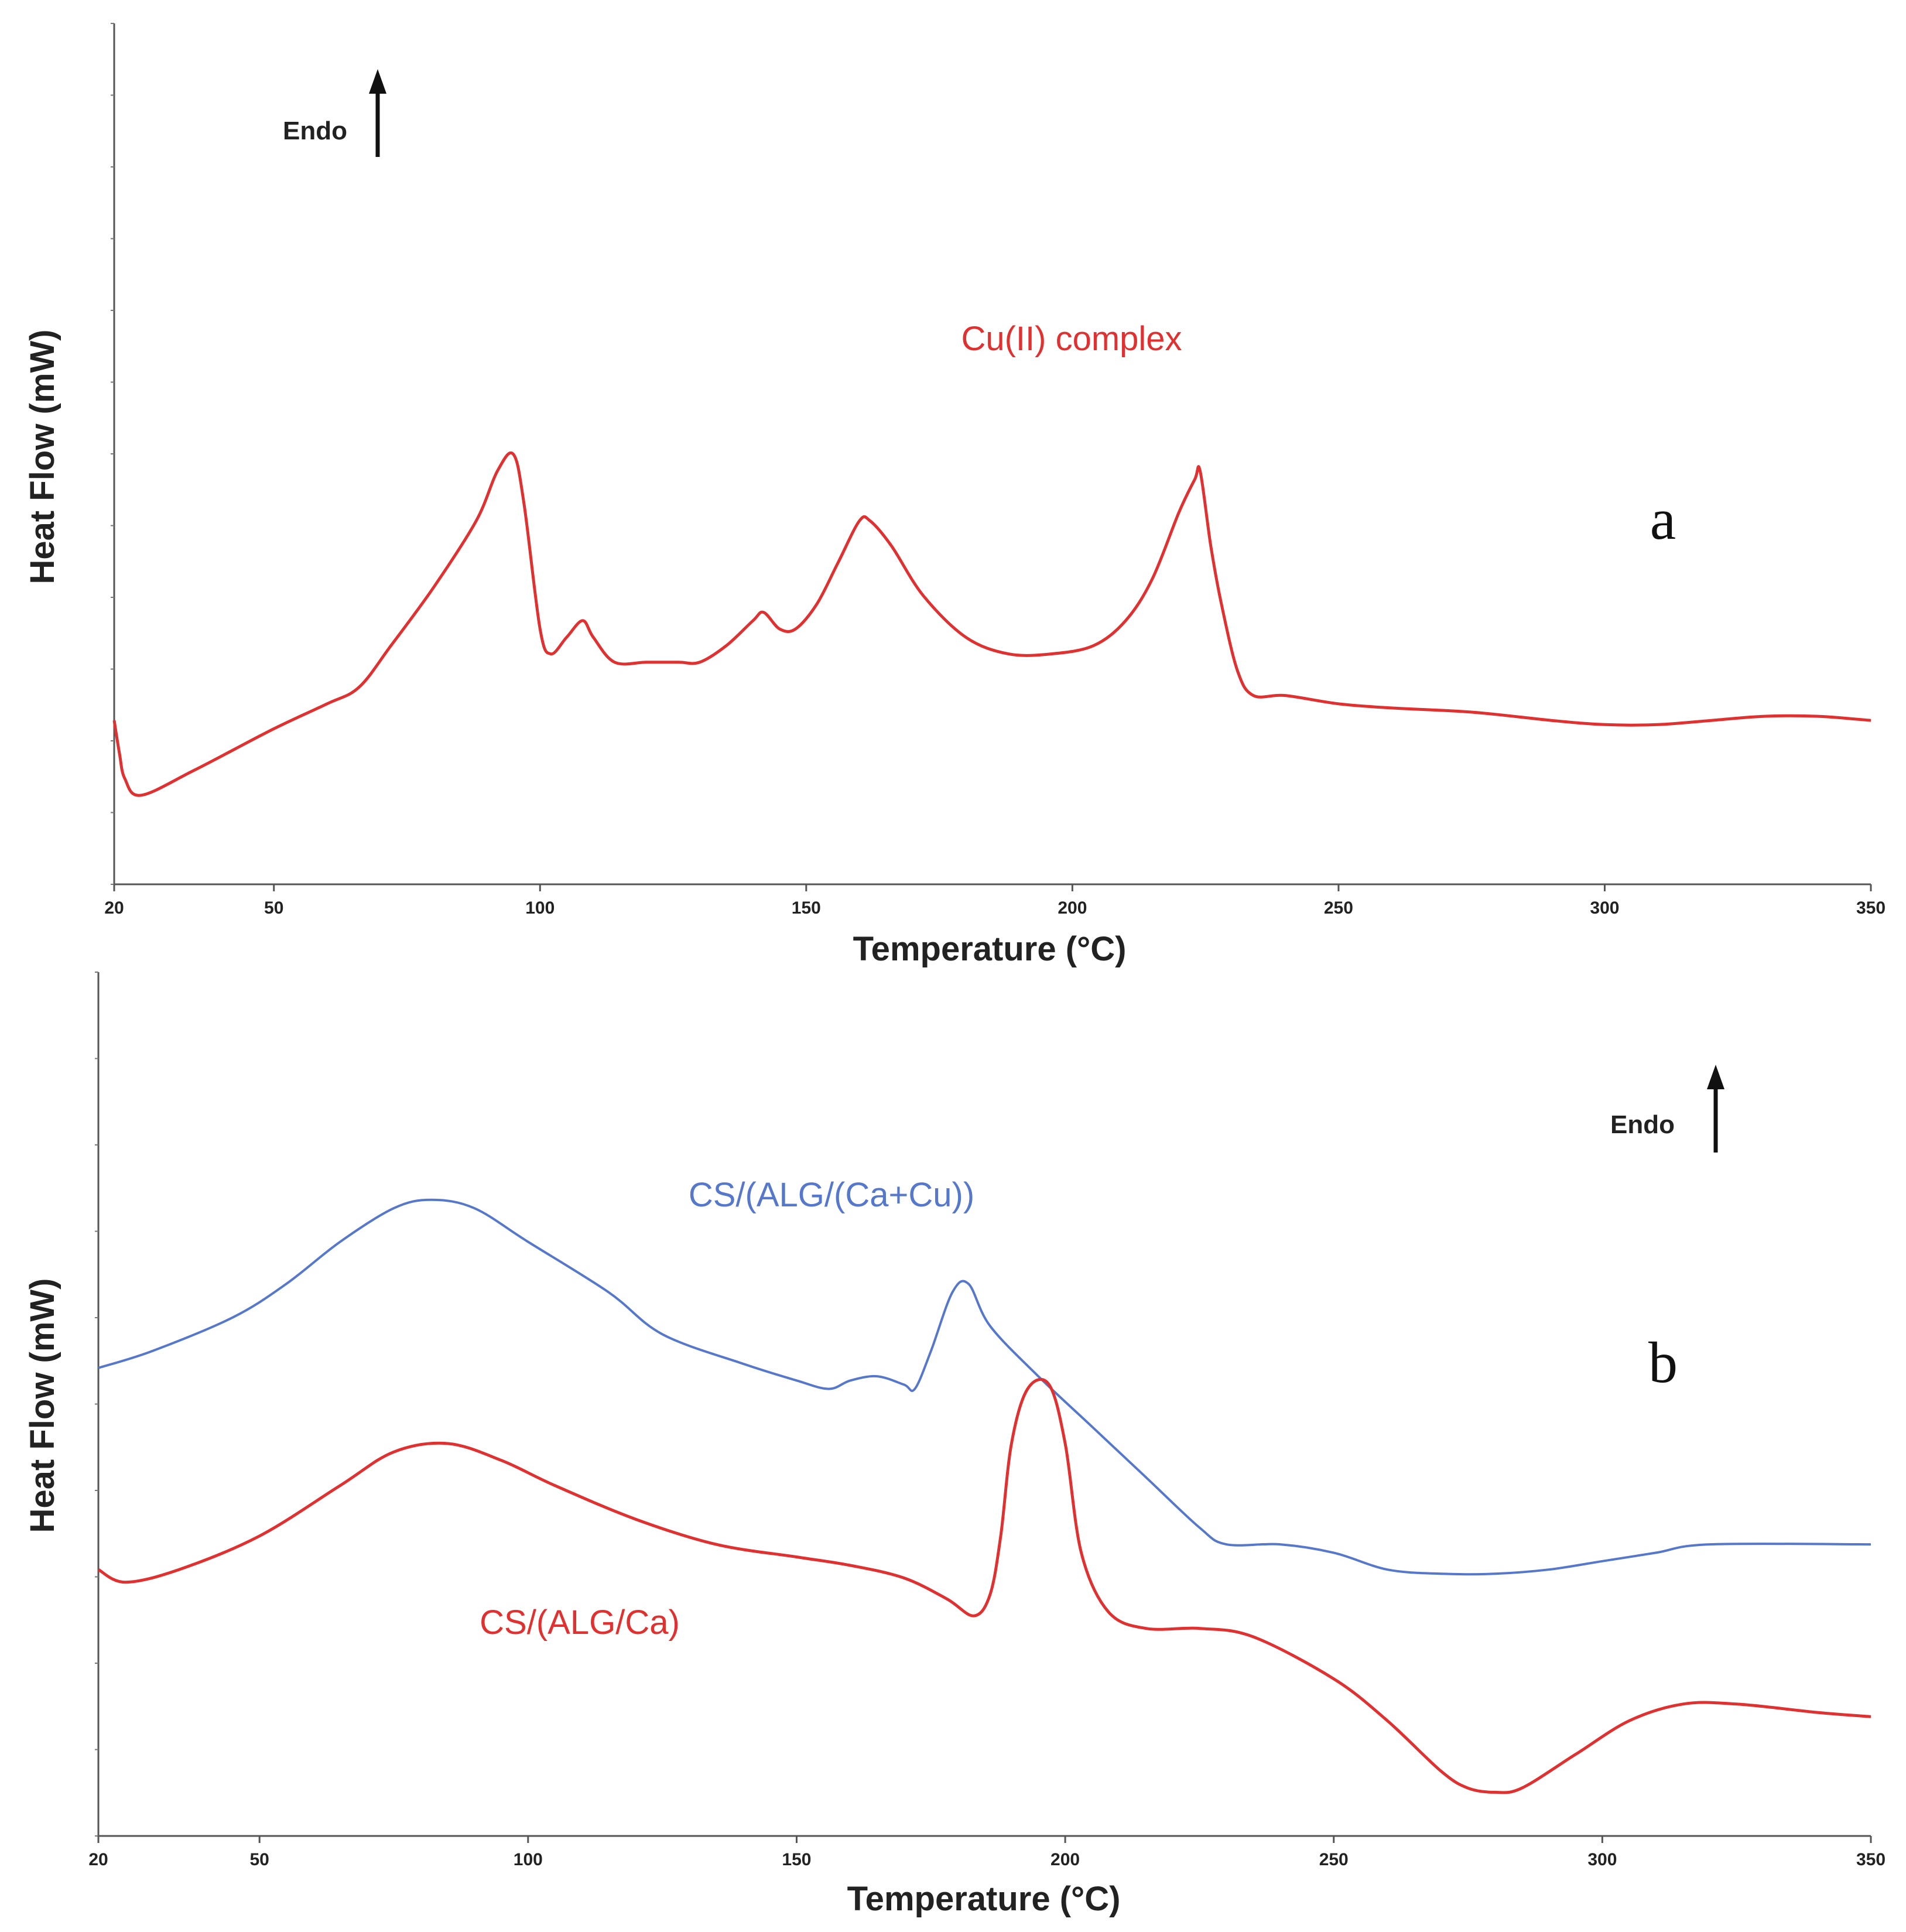  I want to click on panel-a-y-axis-title: Heat Flow (mW), so click(42, 457).